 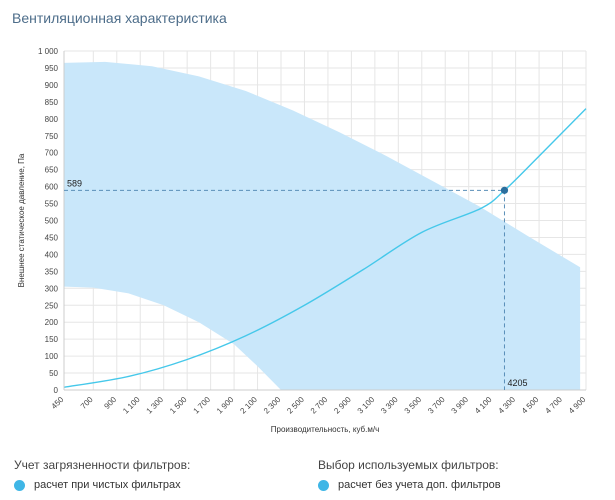 What do you see at coordinates (131, 405) in the screenshot?
I see `x-tick-label: 1 100` at bounding box center [131, 405].